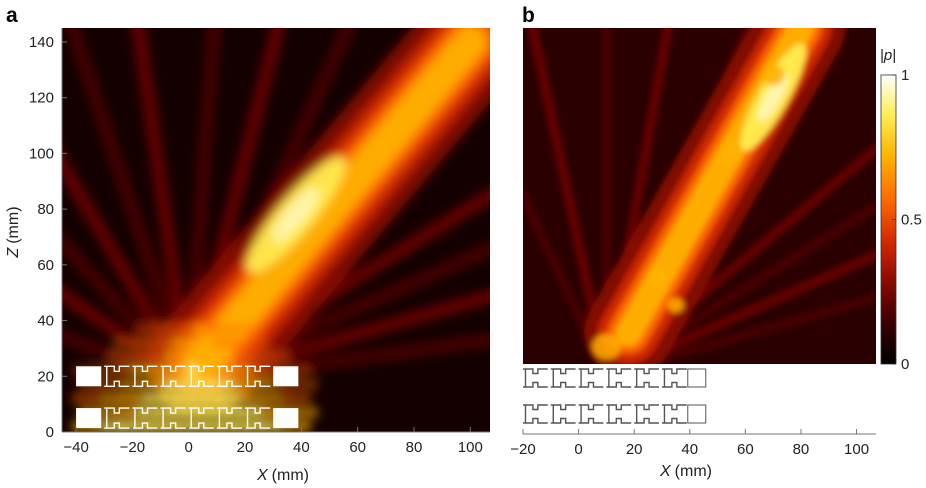 Image resolution: width=926 pixels, height=488 pixels. I want to click on x-tick-label: 100, so click(856, 449).